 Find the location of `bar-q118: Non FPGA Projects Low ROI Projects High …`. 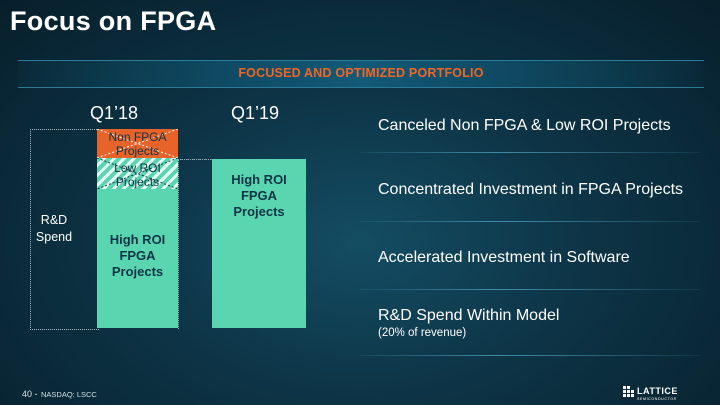

bar-q118: Non FPGA Projects Low ROI Projects High … is located at coordinates (137, 228).